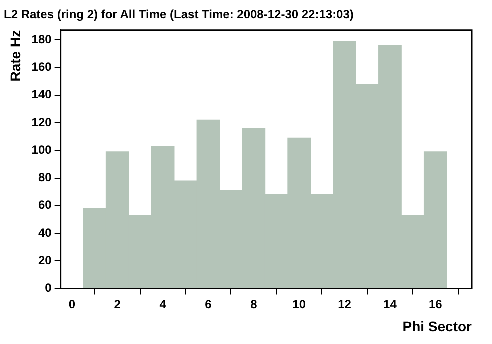  I want to click on x-axis-title: Phi Sector, so click(437, 326).